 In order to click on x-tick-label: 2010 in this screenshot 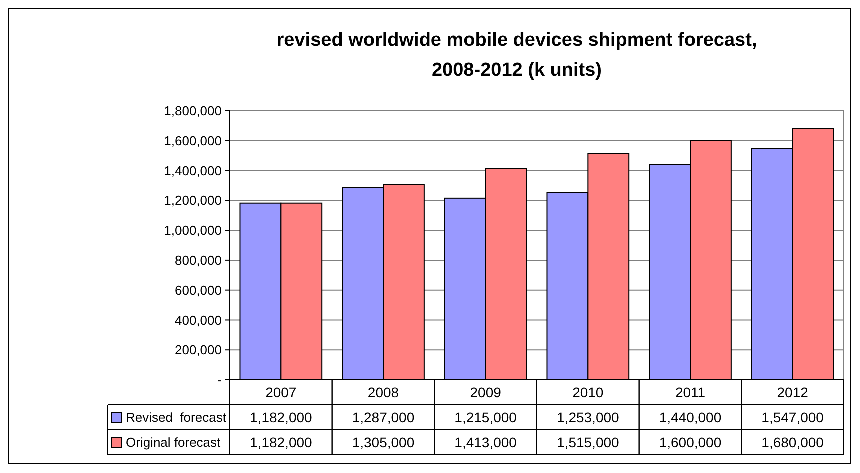, I will do `click(588, 392)`.